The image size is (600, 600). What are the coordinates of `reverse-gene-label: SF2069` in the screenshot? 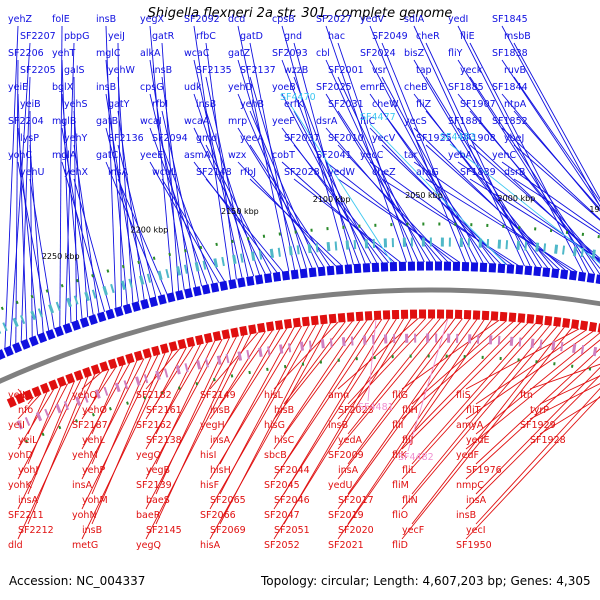 It's located at (228, 530).